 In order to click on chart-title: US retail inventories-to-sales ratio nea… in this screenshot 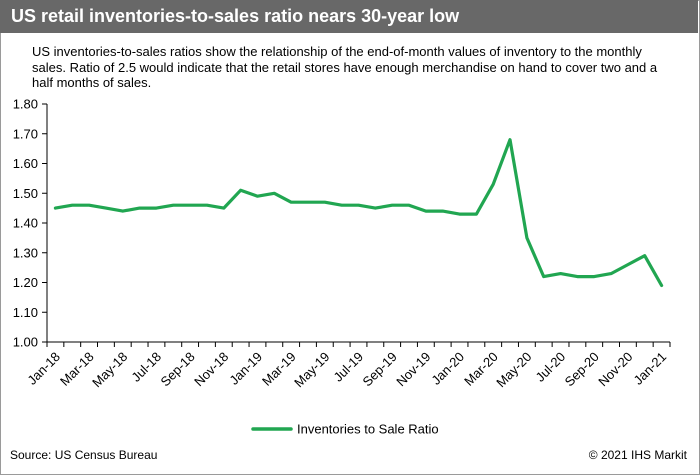, I will do `click(235, 16)`.